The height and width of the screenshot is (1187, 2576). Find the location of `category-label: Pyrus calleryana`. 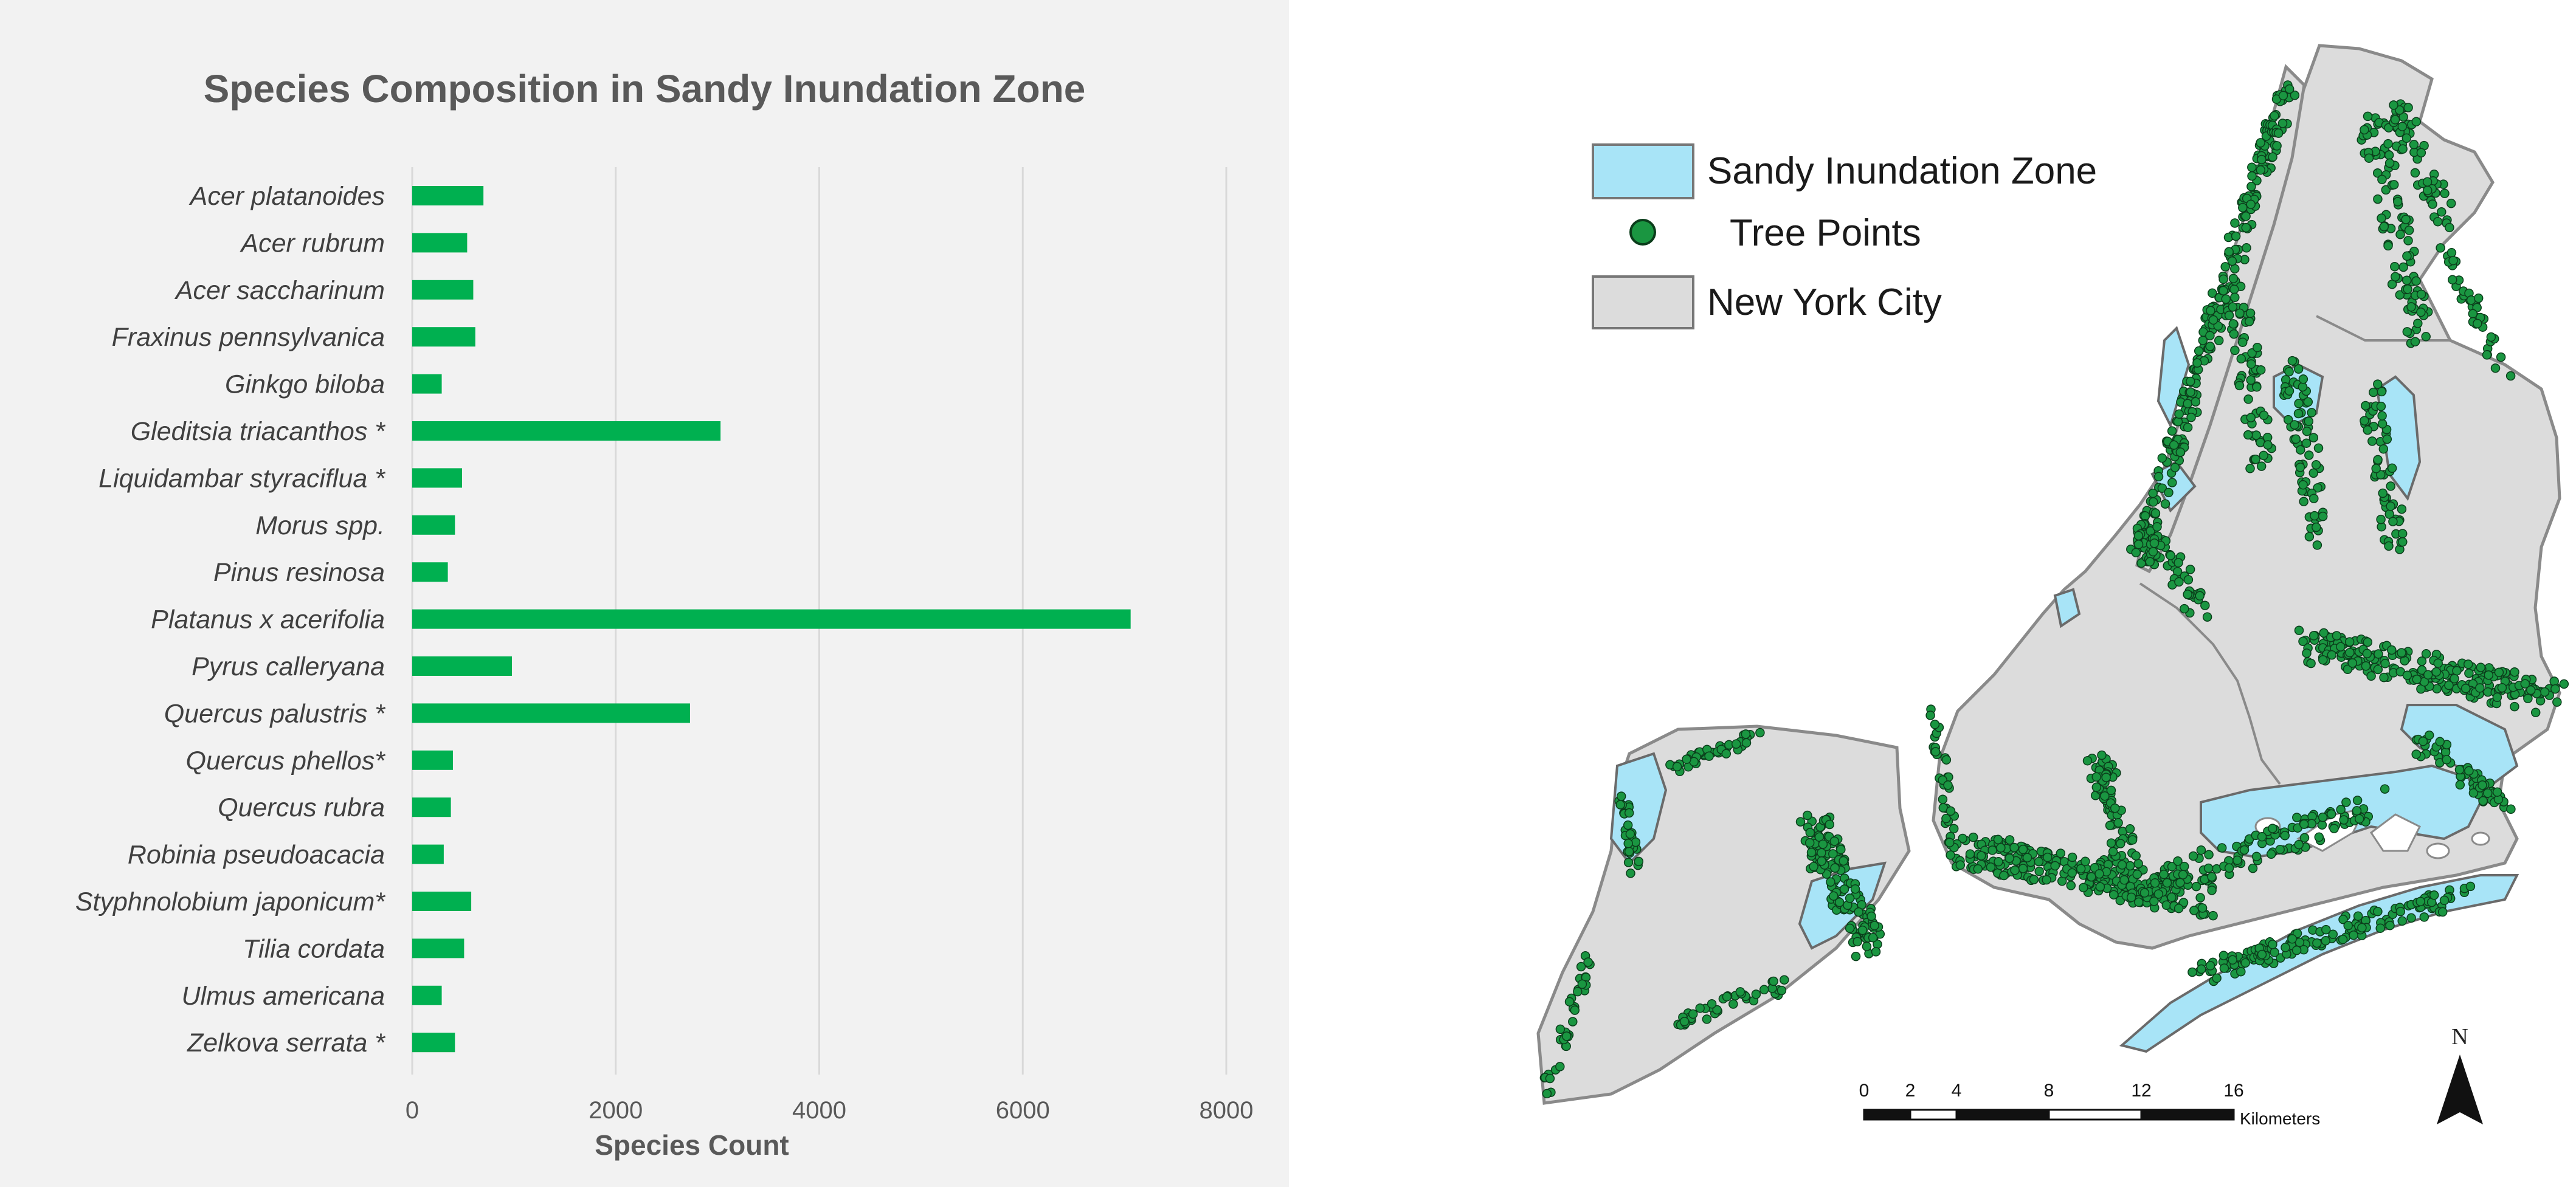

category-label: Pyrus calleryana is located at coordinates (288, 666).